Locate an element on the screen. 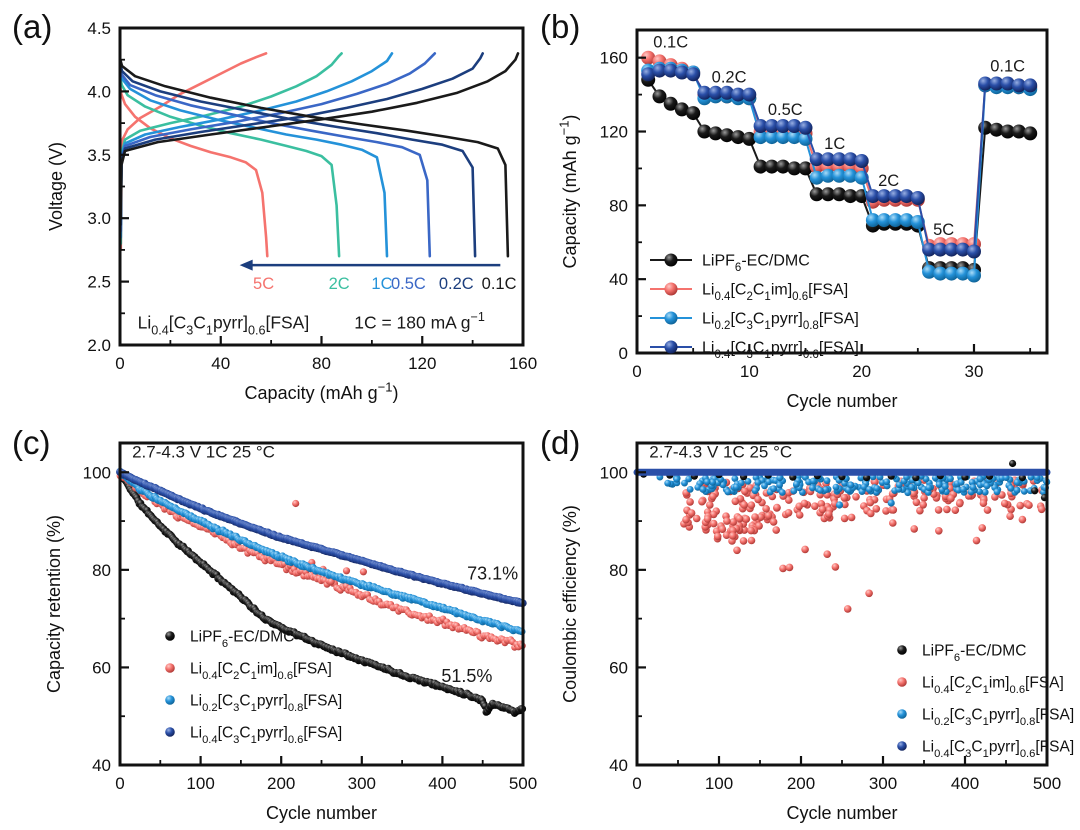 The image size is (1080, 830). series-0.1C-charge is located at coordinates (319, 136).